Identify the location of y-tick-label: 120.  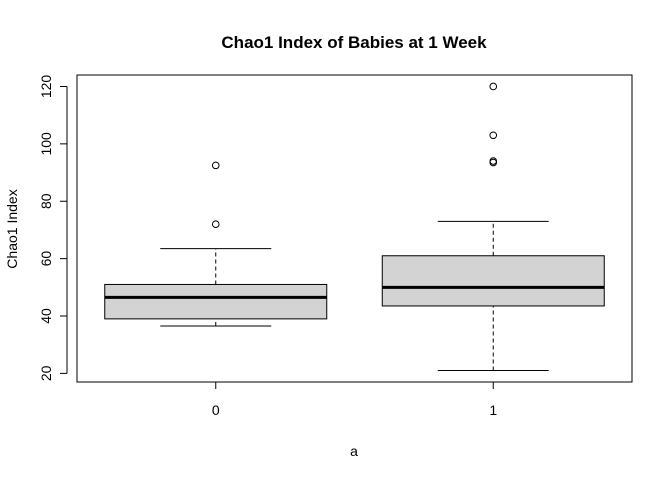
(46, 87).